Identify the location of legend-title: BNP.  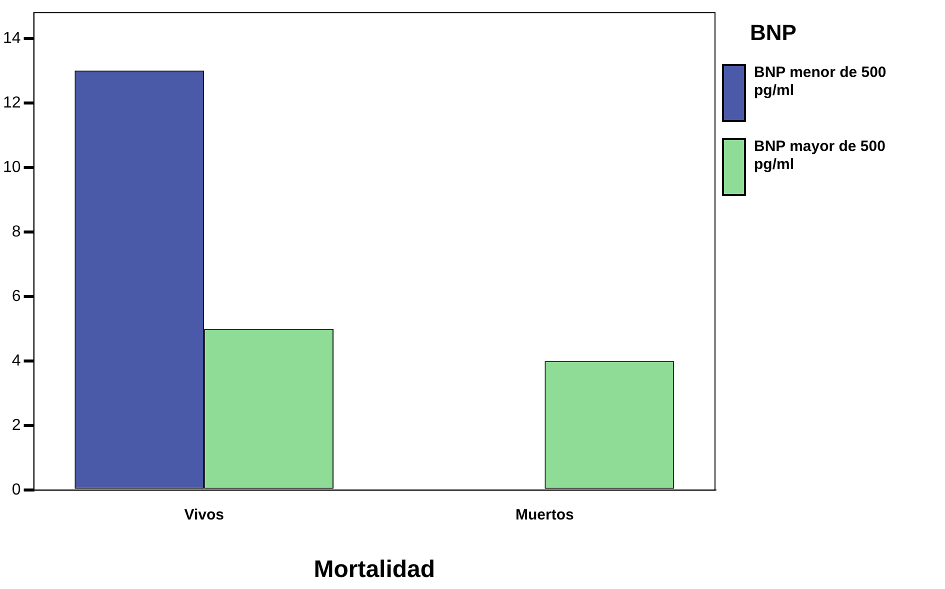
(774, 33).